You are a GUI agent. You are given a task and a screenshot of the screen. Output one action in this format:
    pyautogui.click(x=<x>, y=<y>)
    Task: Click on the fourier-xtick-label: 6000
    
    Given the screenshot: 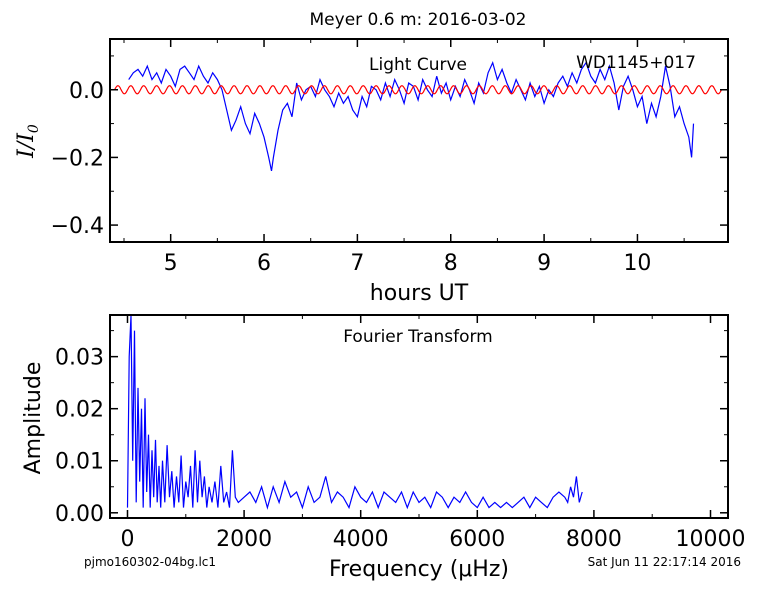 What is the action you would take?
    pyautogui.click(x=477, y=539)
    